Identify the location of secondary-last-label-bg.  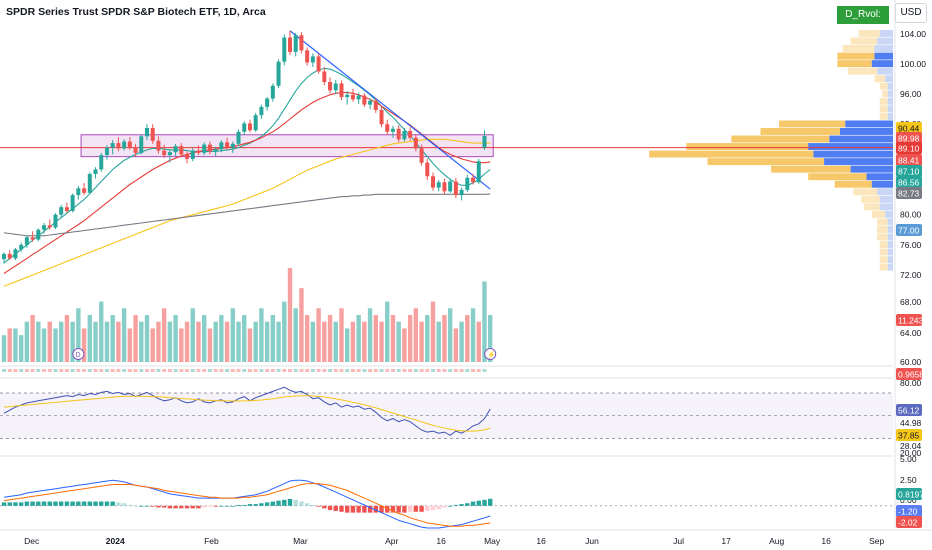
(909, 374).